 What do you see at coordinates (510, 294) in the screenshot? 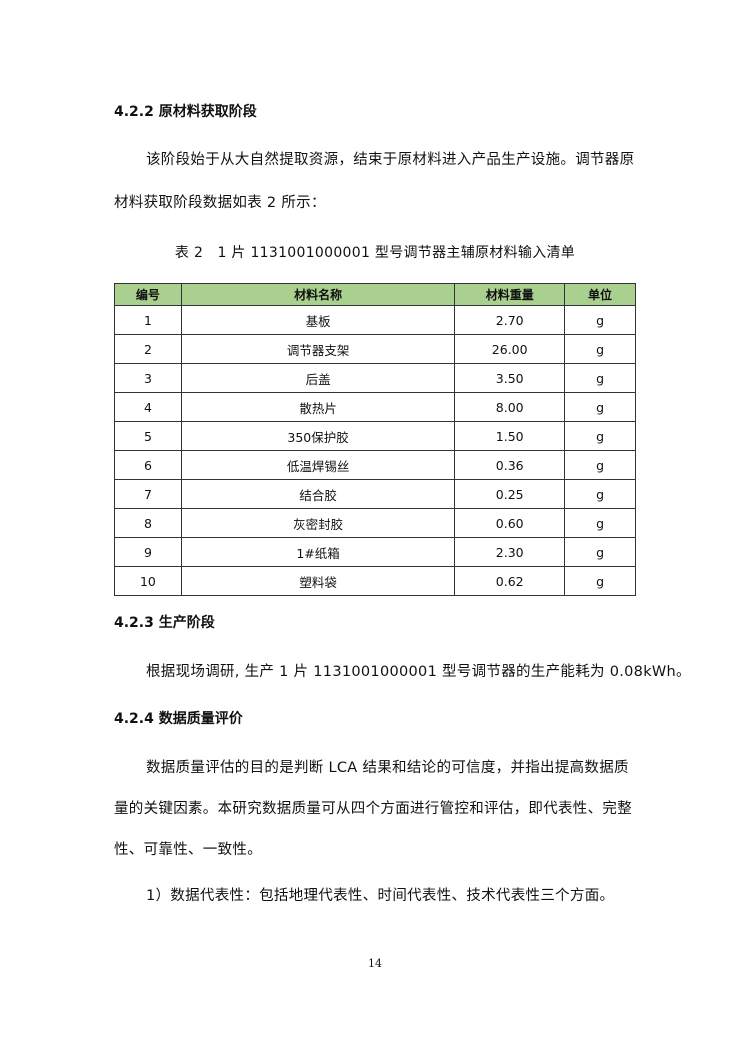
I see `column-header: 材料重量` at bounding box center [510, 294].